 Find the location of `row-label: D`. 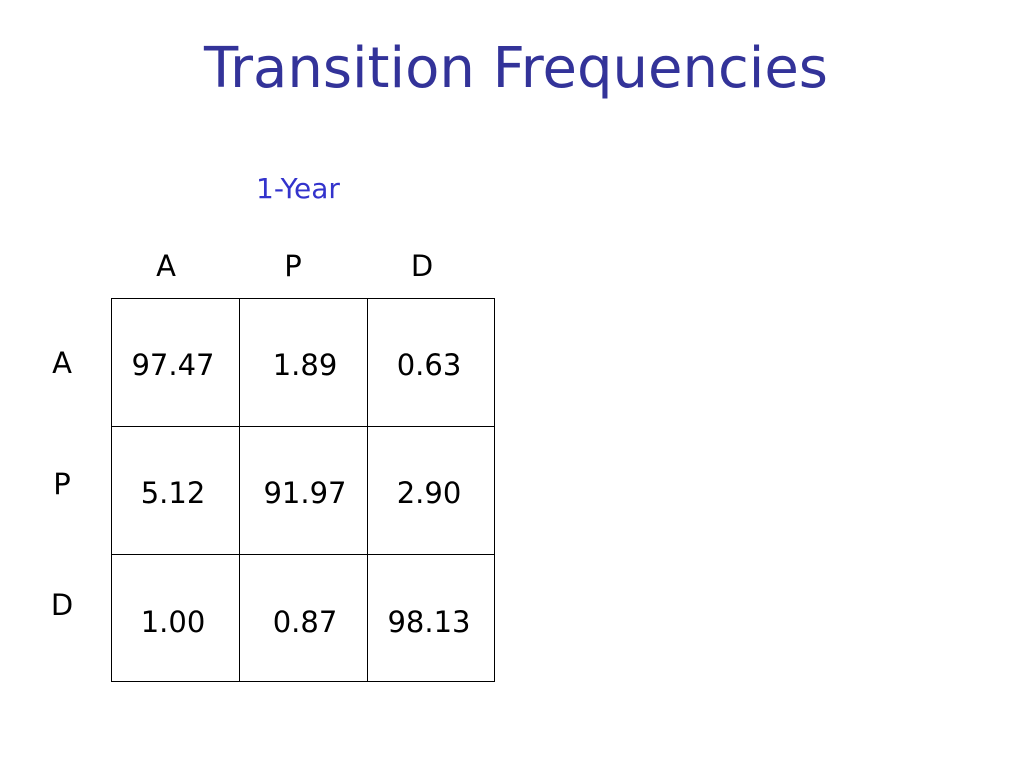

row-label: D is located at coordinates (62, 605).